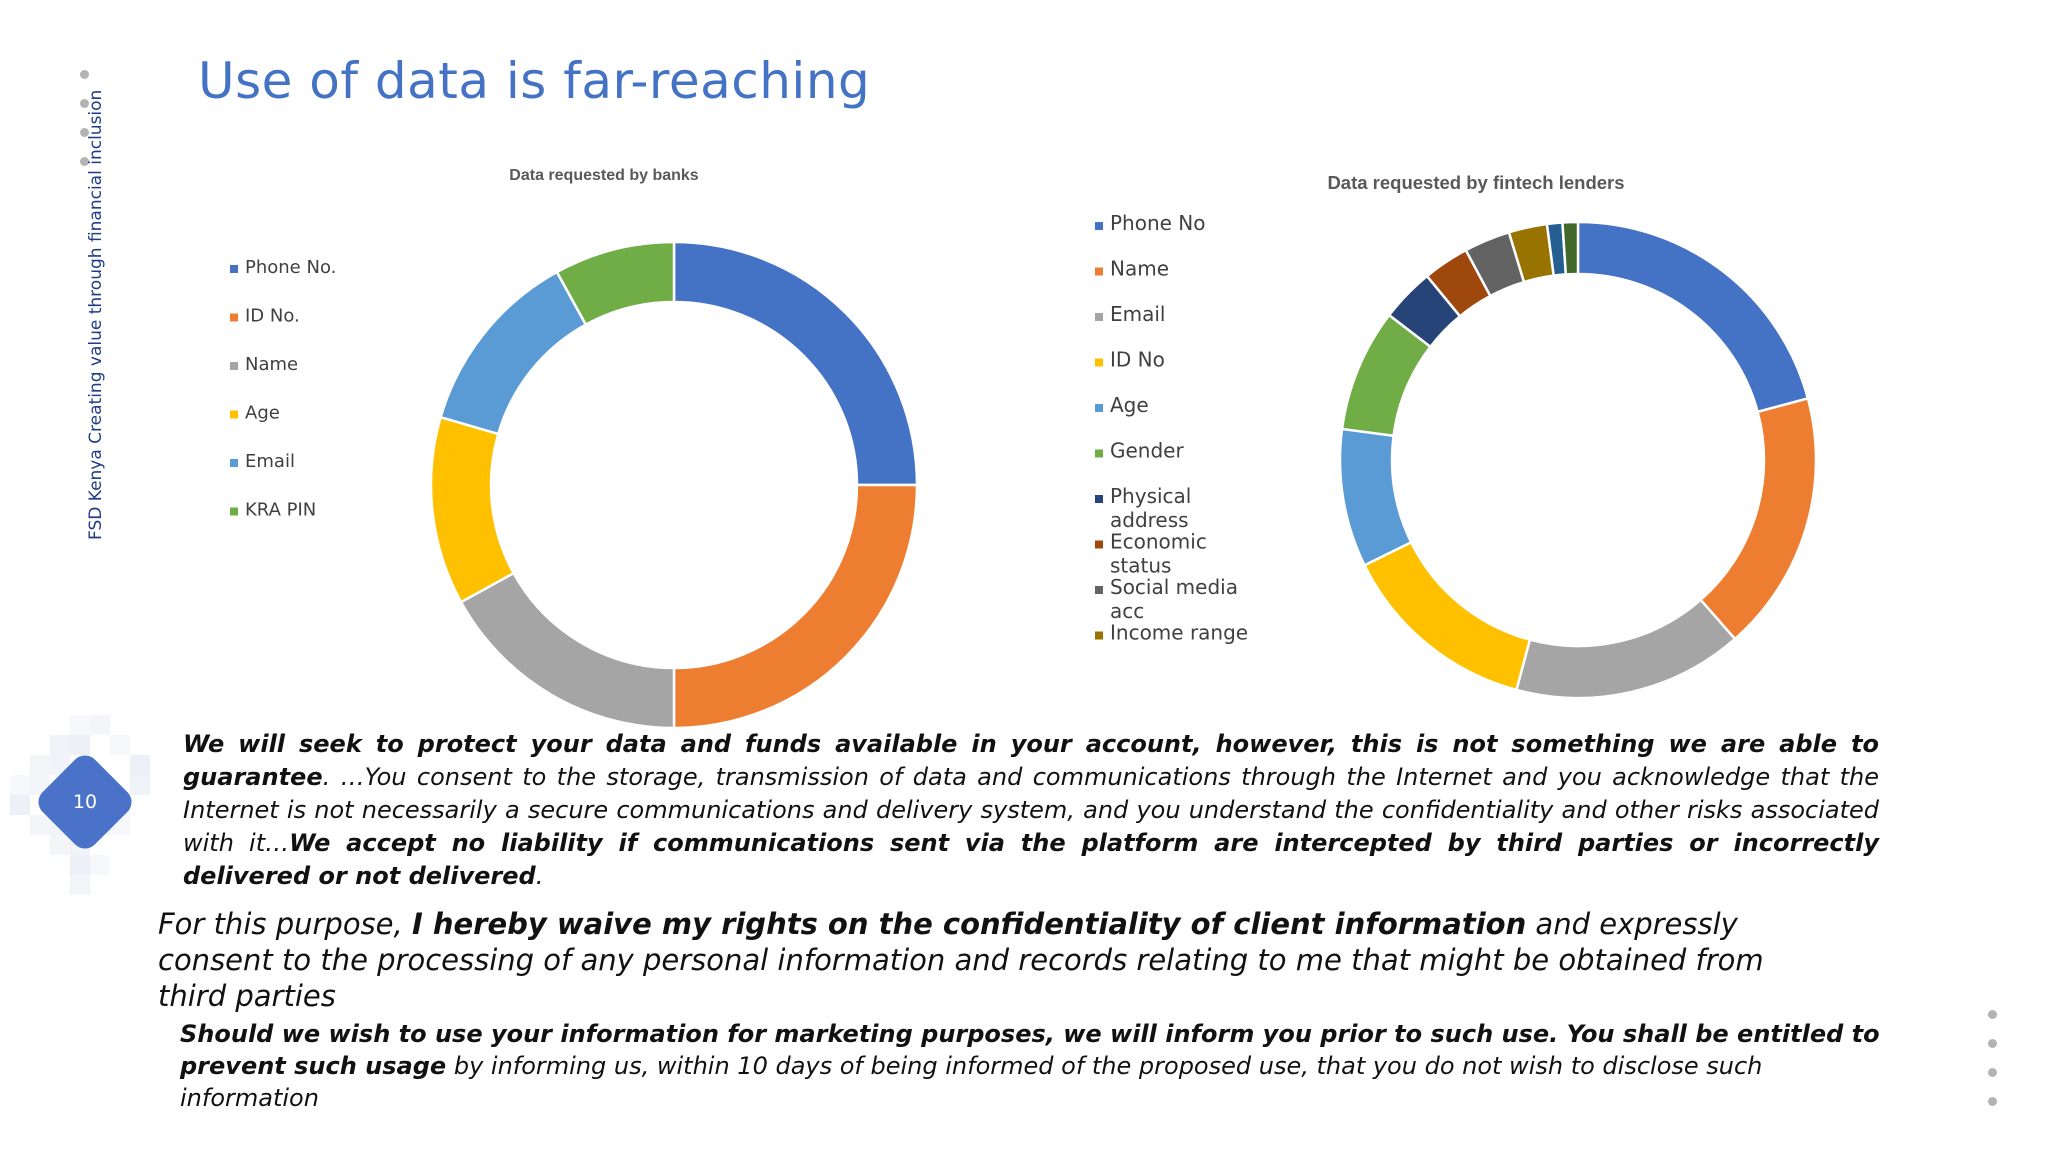 Image resolution: width=2048 pixels, height=1152 pixels. Describe the element at coordinates (1147, 451) in the screenshot. I see `legend-label: Gender` at that location.